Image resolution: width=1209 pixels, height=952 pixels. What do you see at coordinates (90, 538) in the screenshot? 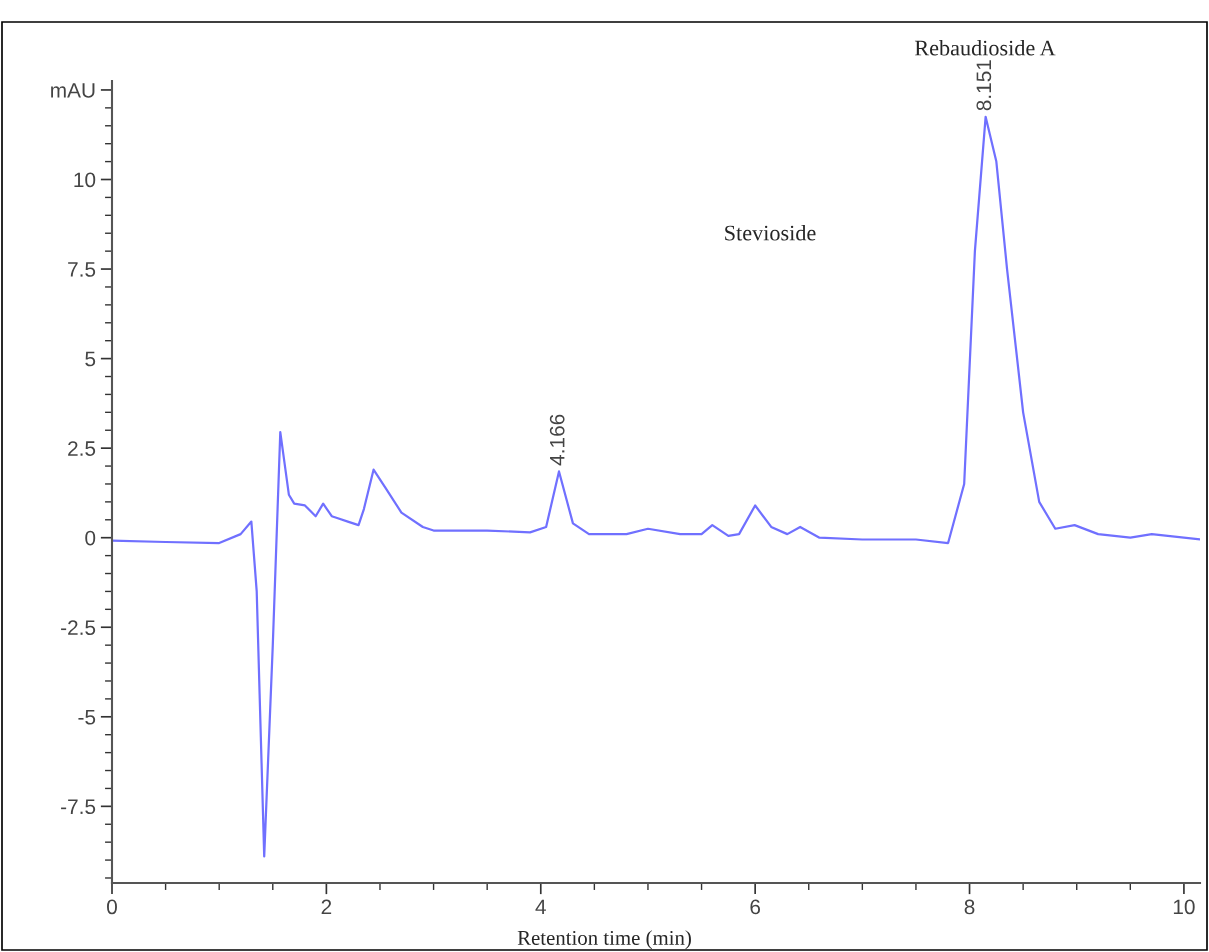
I see `y-tick-label: 0` at bounding box center [90, 538].